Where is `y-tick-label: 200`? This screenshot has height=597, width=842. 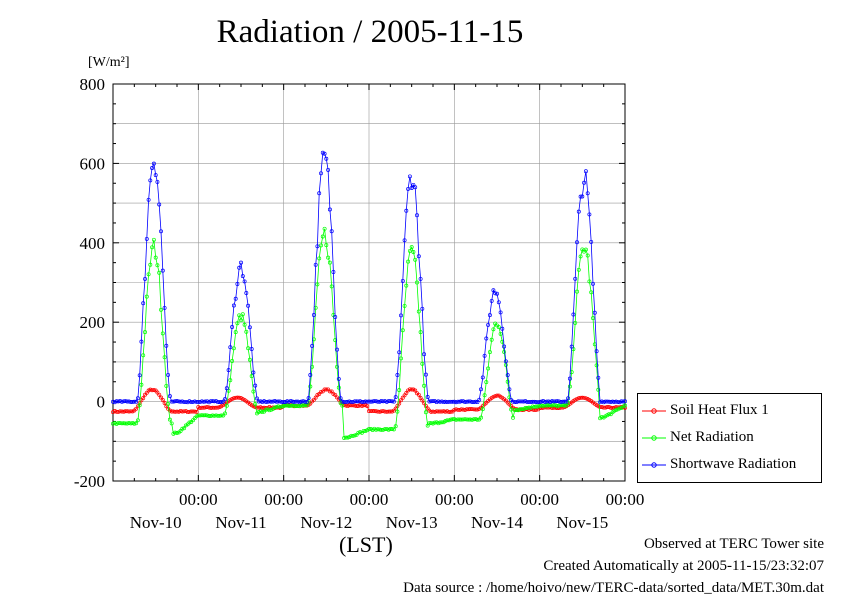
y-tick-label: 200 is located at coordinates (93, 322).